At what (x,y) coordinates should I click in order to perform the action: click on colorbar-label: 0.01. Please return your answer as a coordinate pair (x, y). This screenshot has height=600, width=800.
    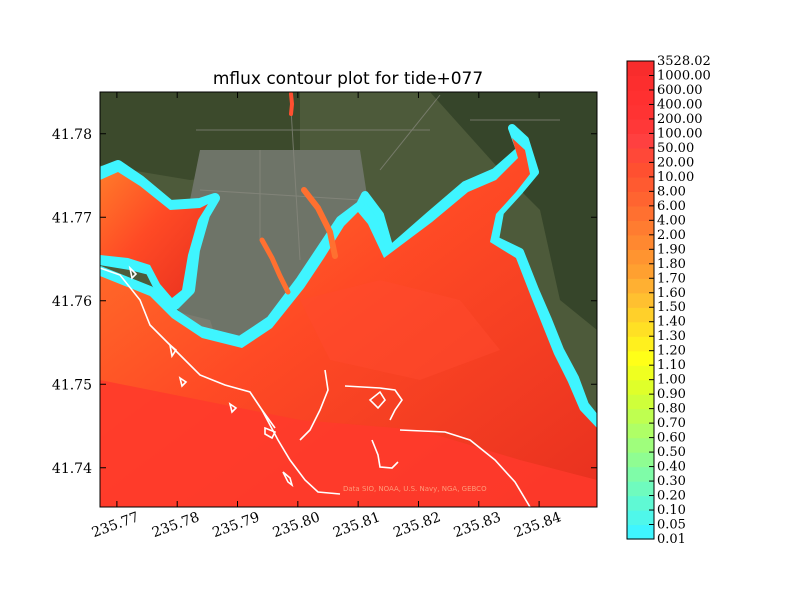
    Looking at the image, I should click on (671, 539).